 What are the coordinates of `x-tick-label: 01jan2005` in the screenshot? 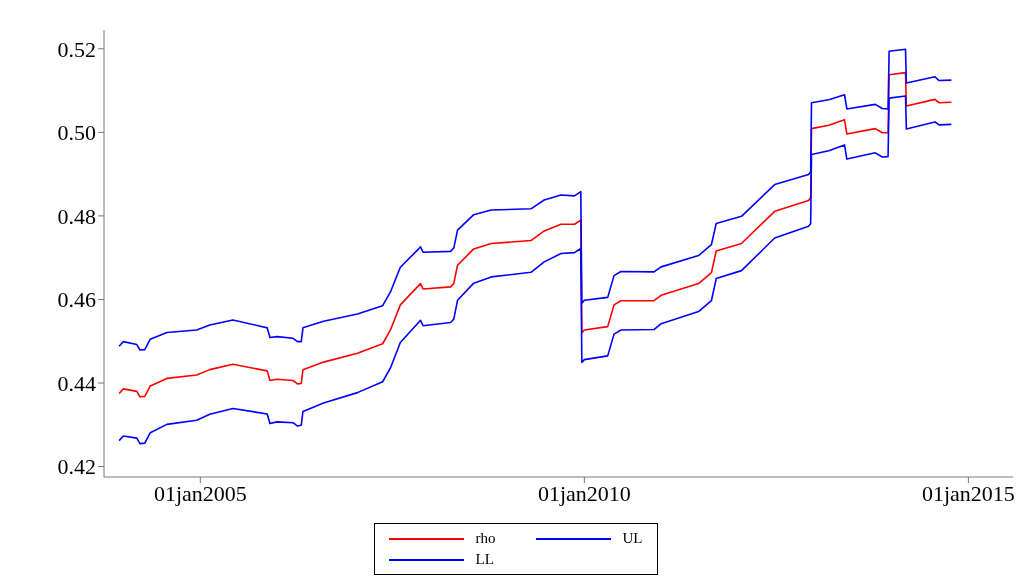 It's located at (200, 493).